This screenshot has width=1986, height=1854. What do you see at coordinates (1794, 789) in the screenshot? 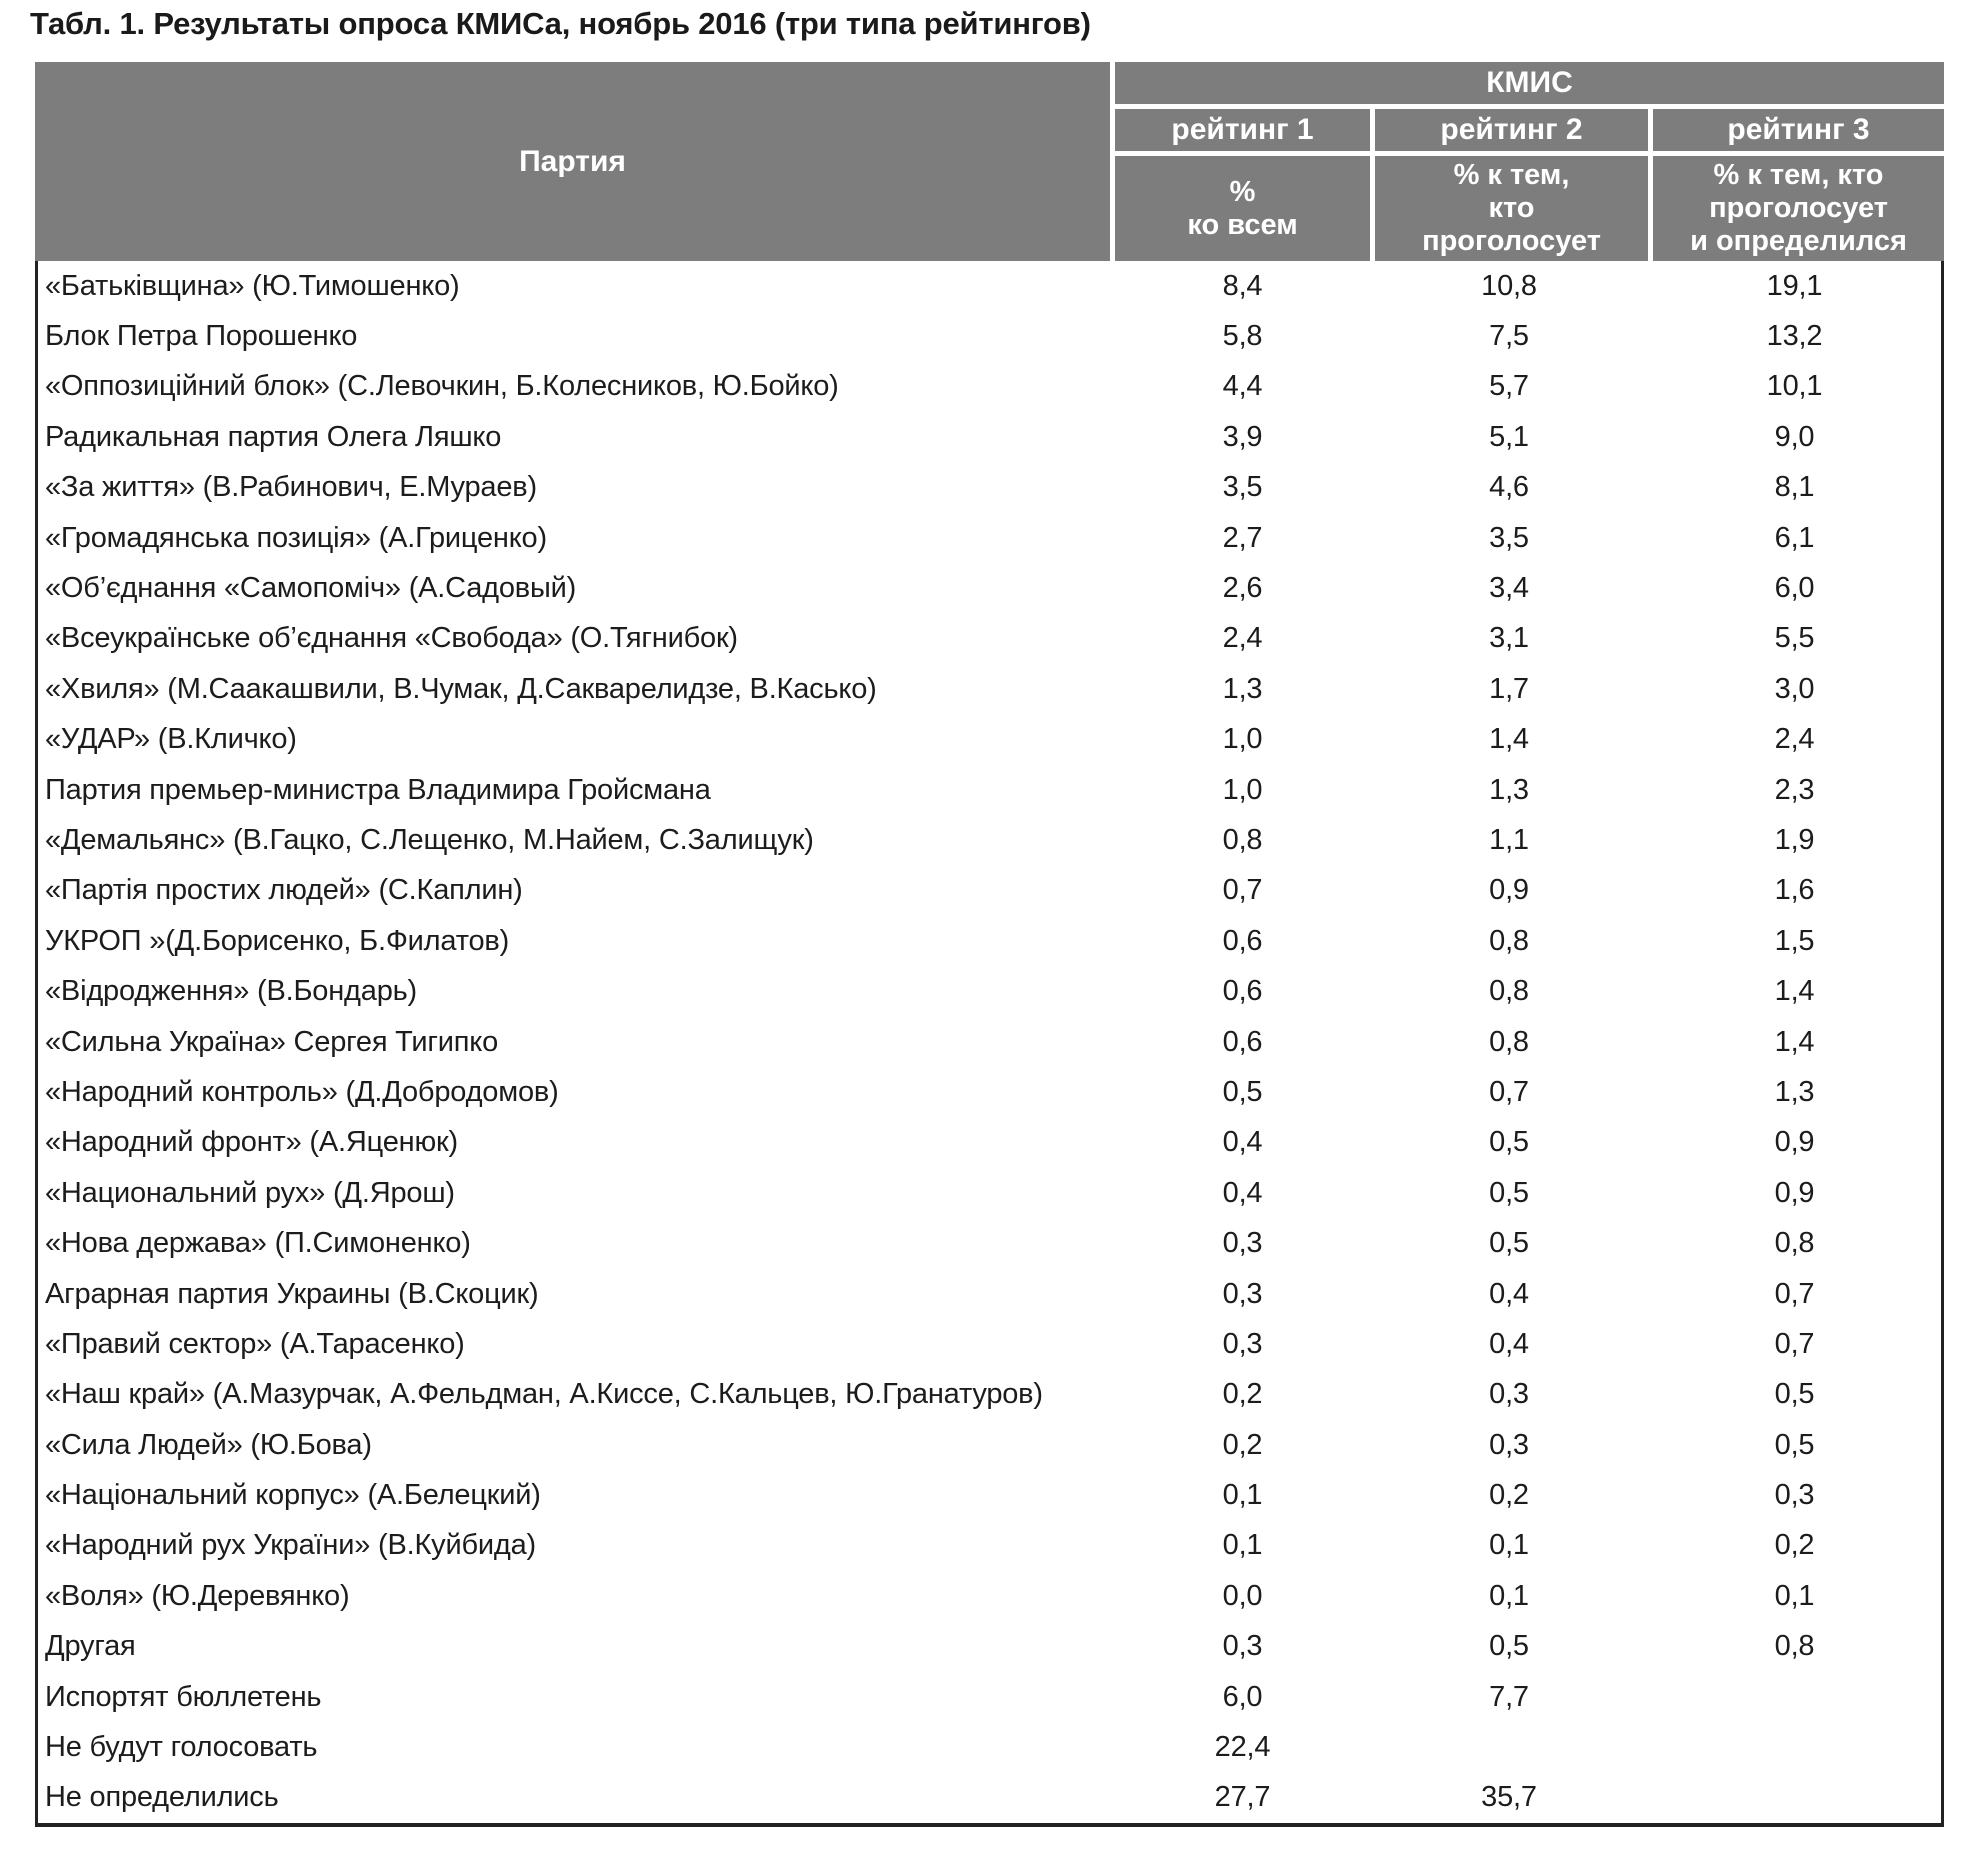
I see `rating3-value-cell: 2,3` at bounding box center [1794, 789].